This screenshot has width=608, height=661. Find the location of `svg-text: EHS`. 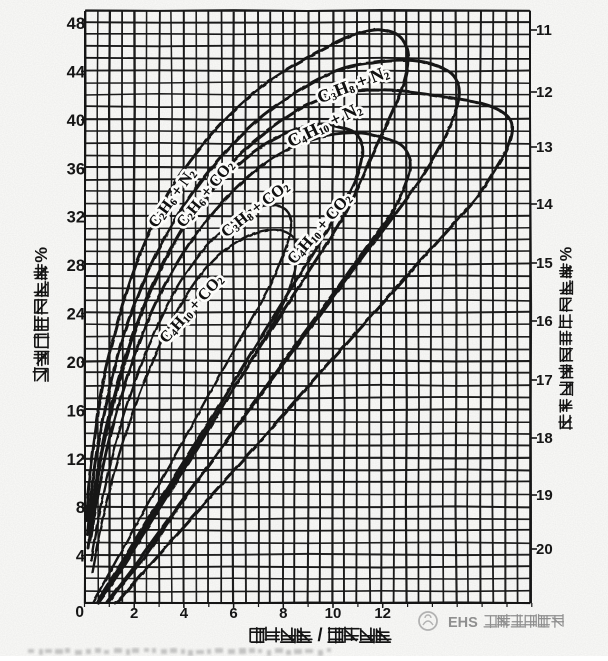

svg-text: EHS is located at coordinates (463, 623).